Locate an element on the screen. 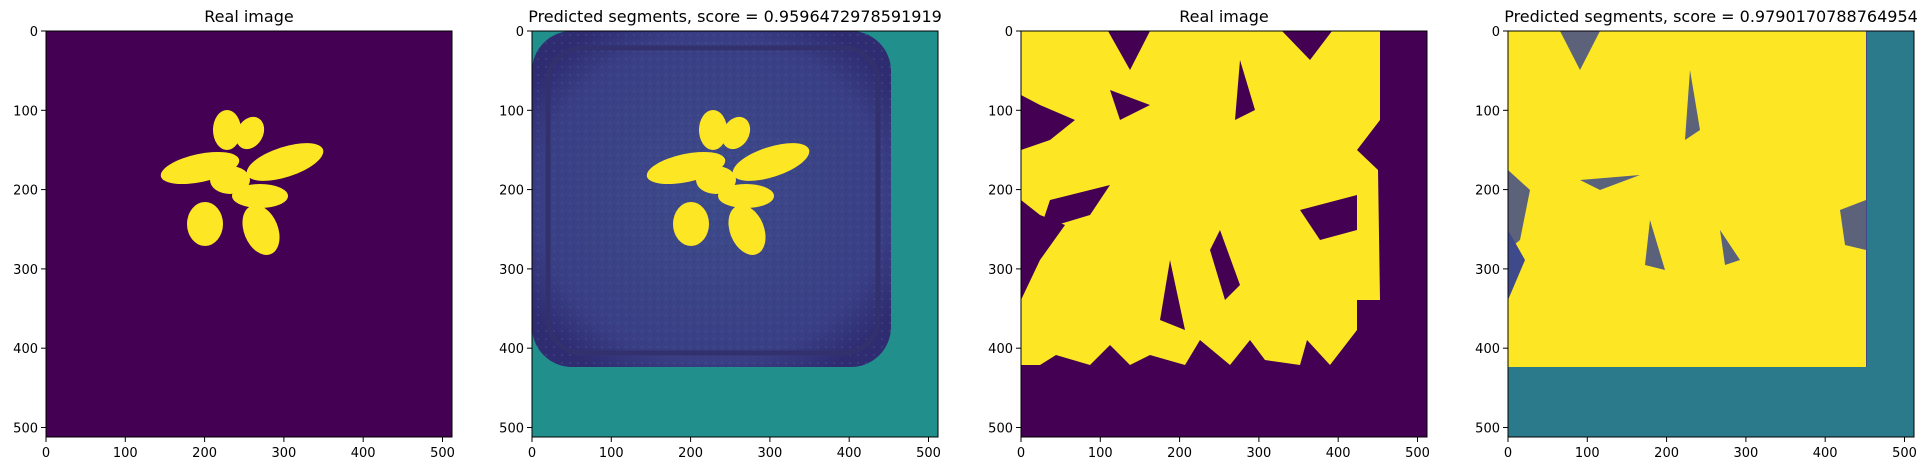 The width and height of the screenshot is (1928, 470). panel-1-title: Real image is located at coordinates (248, 16).